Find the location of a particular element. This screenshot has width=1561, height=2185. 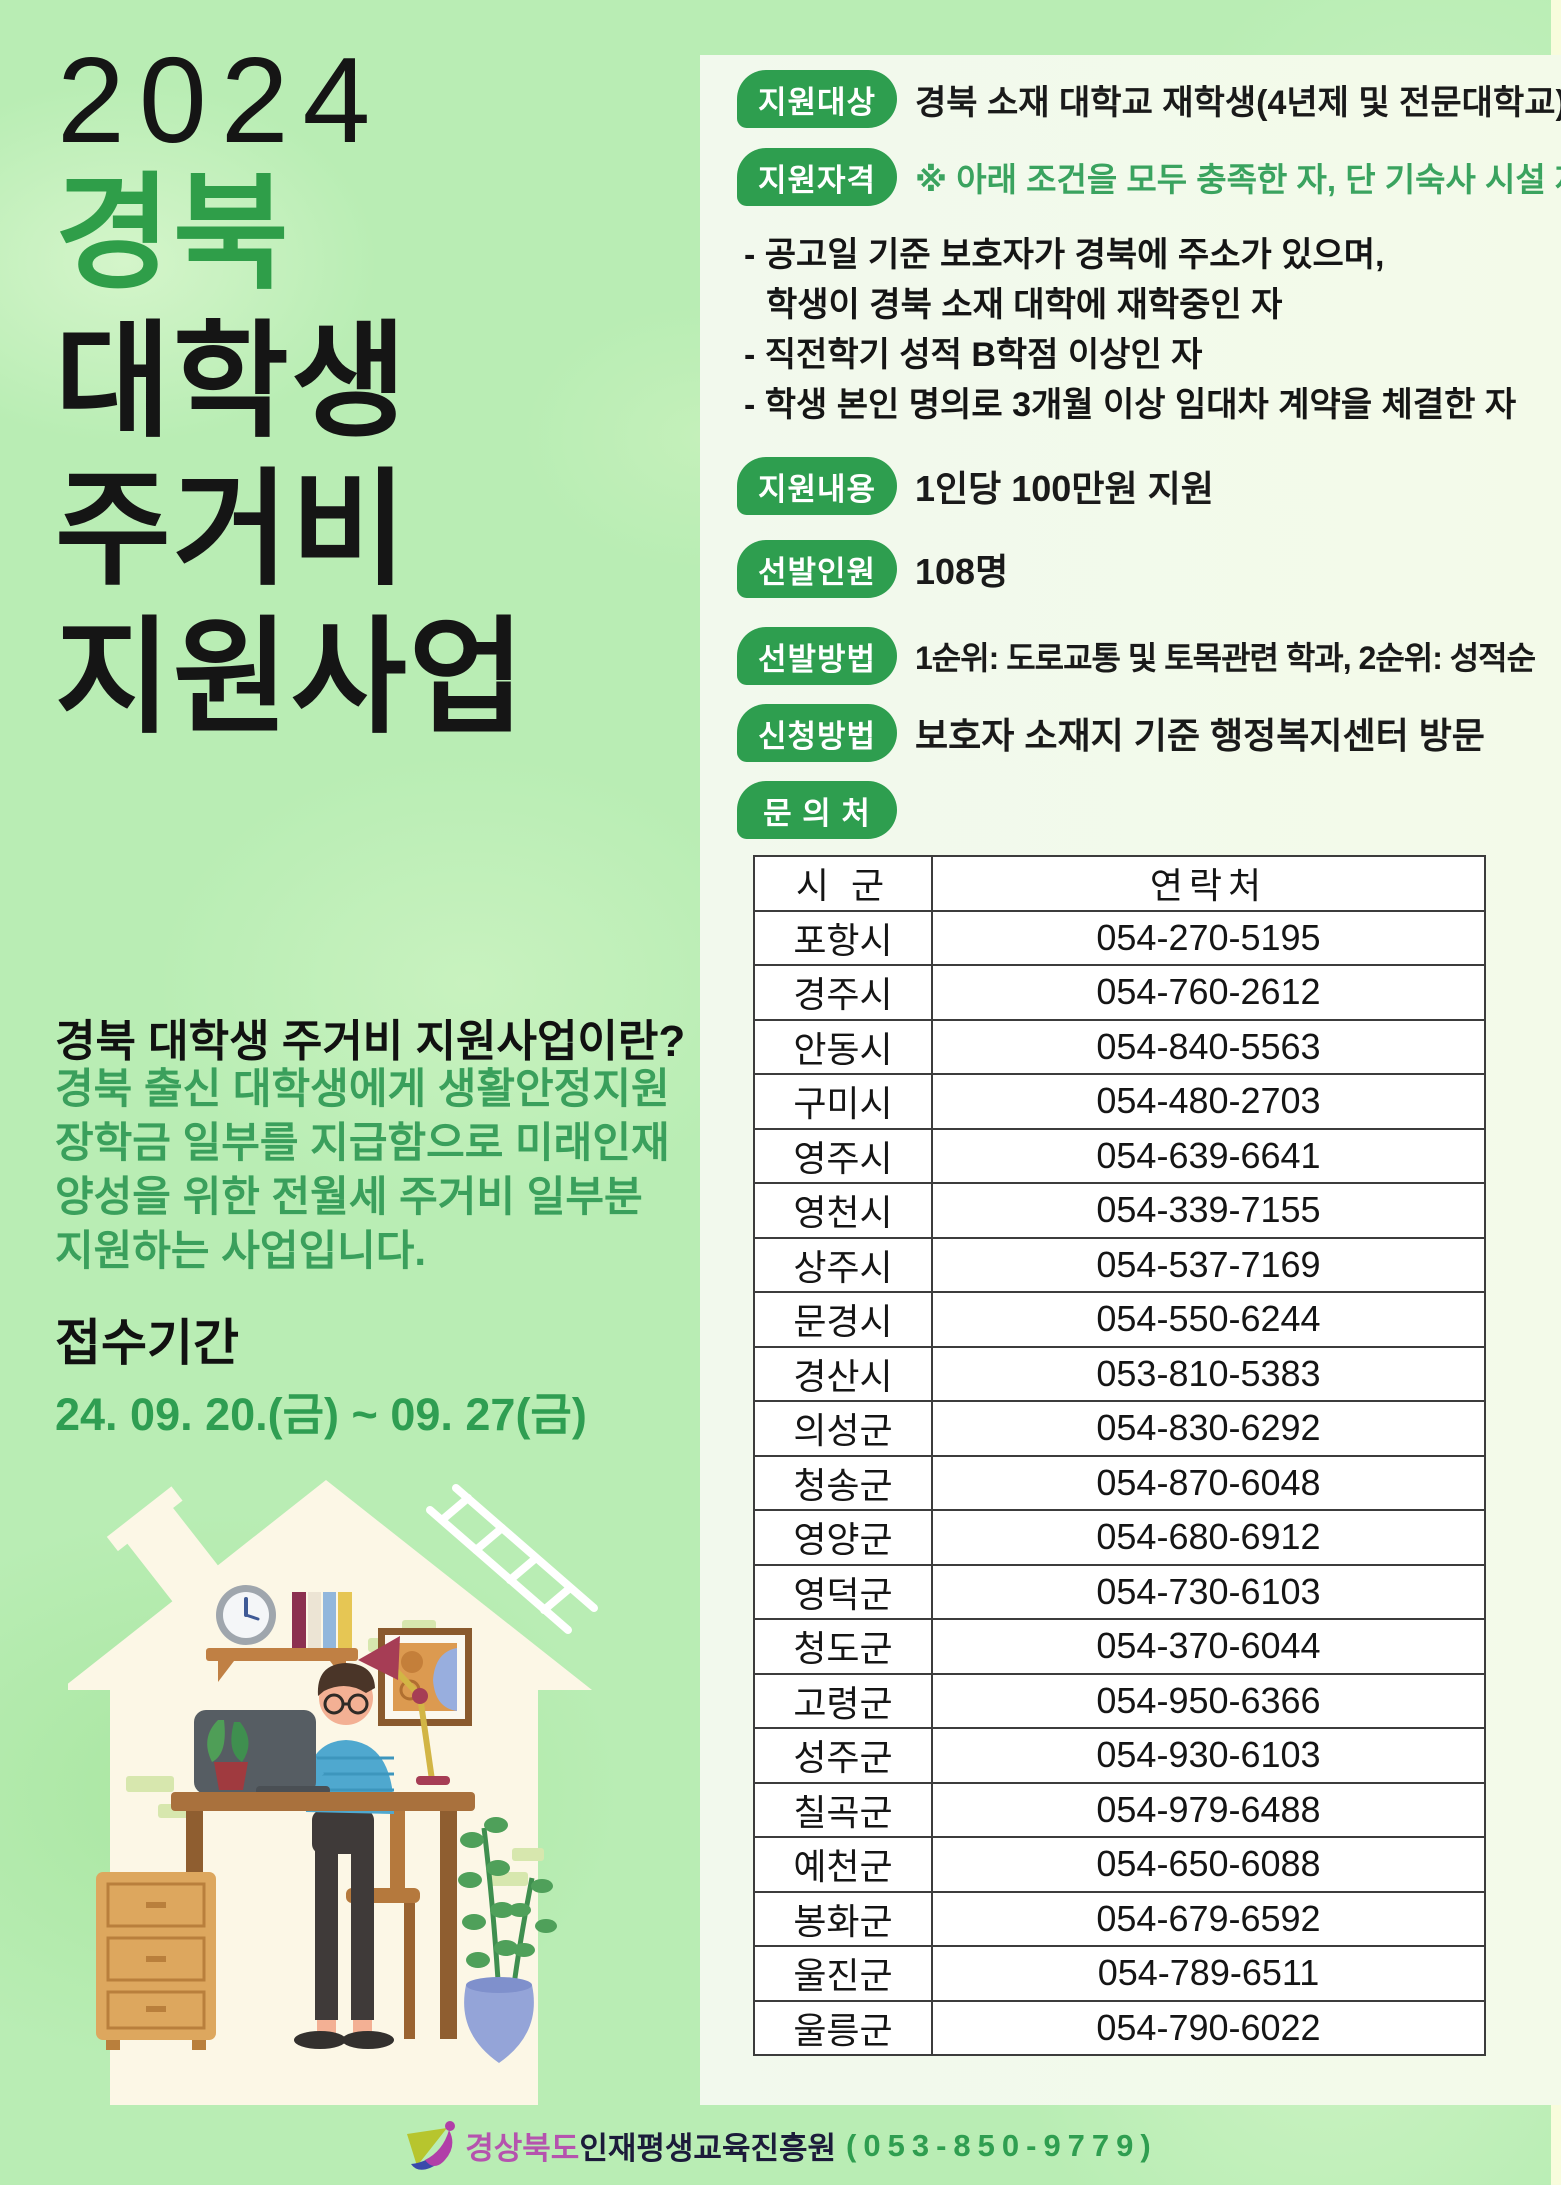

sigun-cell: 의성군 is located at coordinates (843, 1428).